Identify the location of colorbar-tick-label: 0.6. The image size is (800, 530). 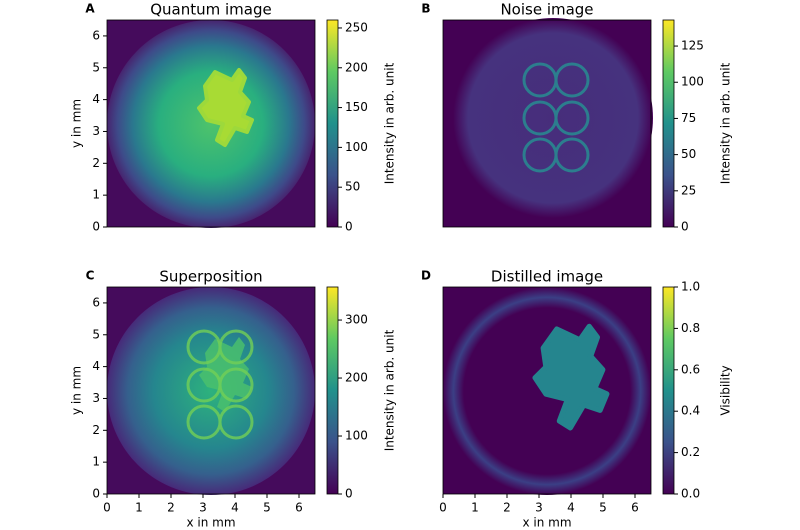
(690, 369).